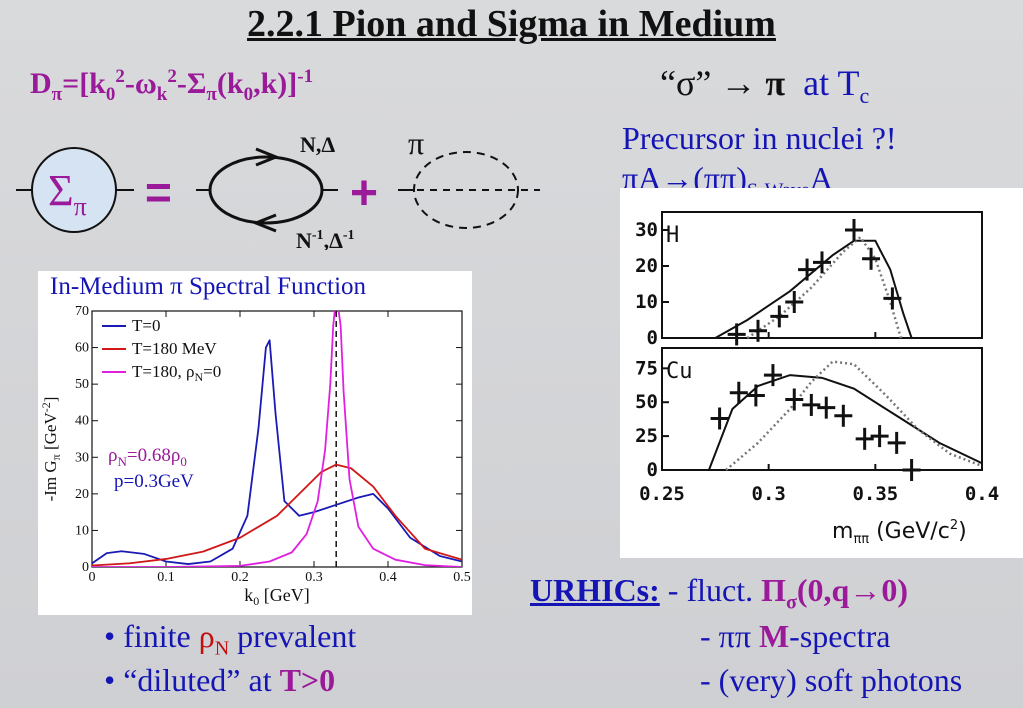 Image resolution: width=1023 pixels, height=708 pixels. What do you see at coordinates (277, 515) in the screenshot?
I see `series-t180-line` at bounding box center [277, 515].